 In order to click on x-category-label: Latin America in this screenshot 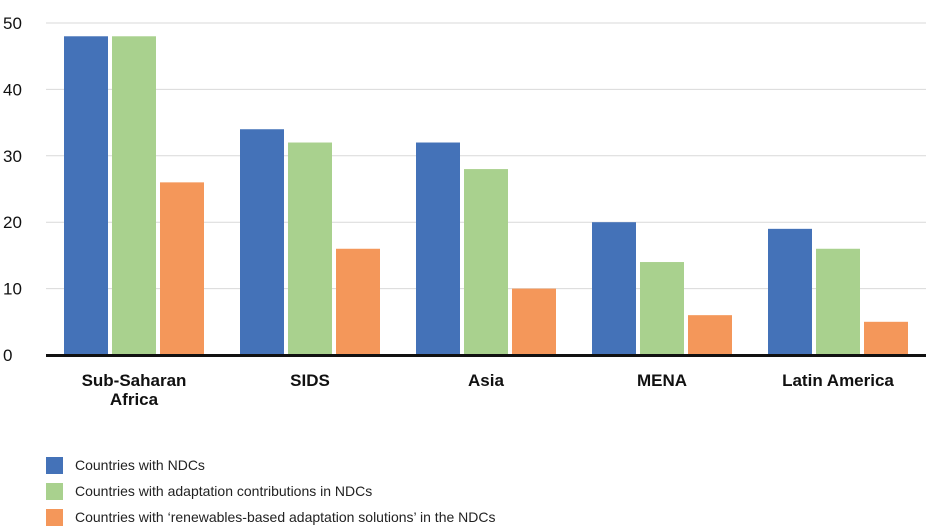, I will do `click(838, 380)`.